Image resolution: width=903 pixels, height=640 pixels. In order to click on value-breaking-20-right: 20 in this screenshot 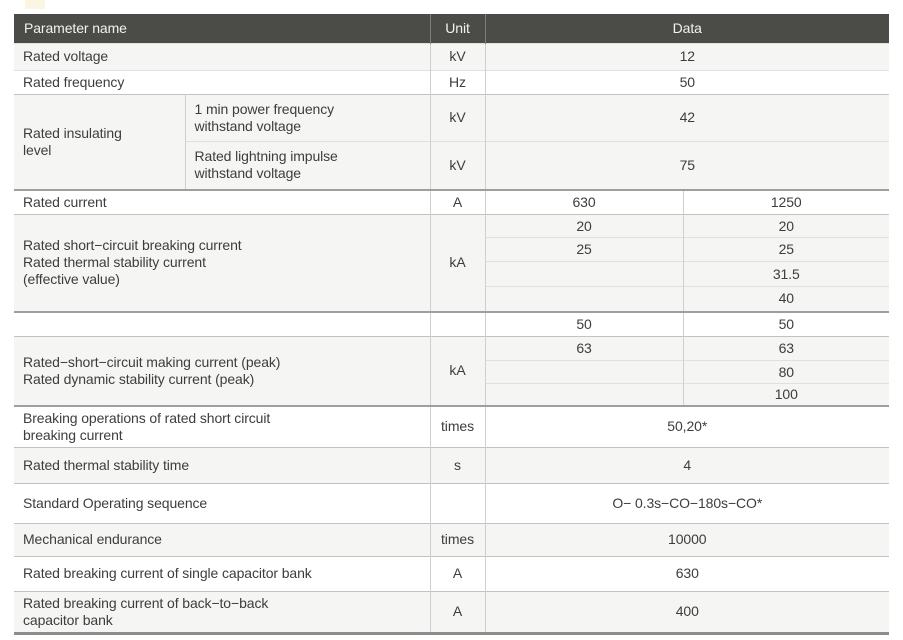, I will do `click(785, 226)`.